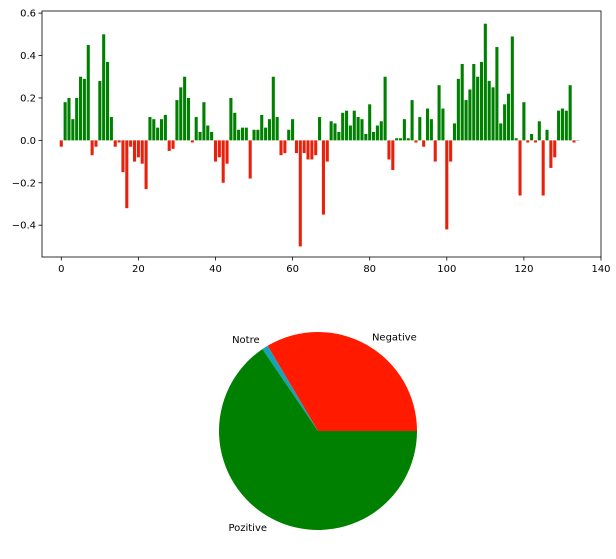 The height and width of the screenshot is (559, 616). What do you see at coordinates (28, 141) in the screenshot?
I see `y-tick-label: 0.0` at bounding box center [28, 141].